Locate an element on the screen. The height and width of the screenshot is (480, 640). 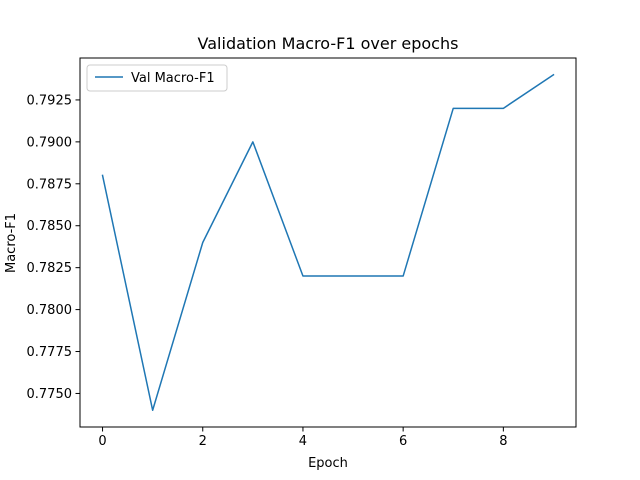
y-tick-label: 0.7825 is located at coordinates (50, 268).